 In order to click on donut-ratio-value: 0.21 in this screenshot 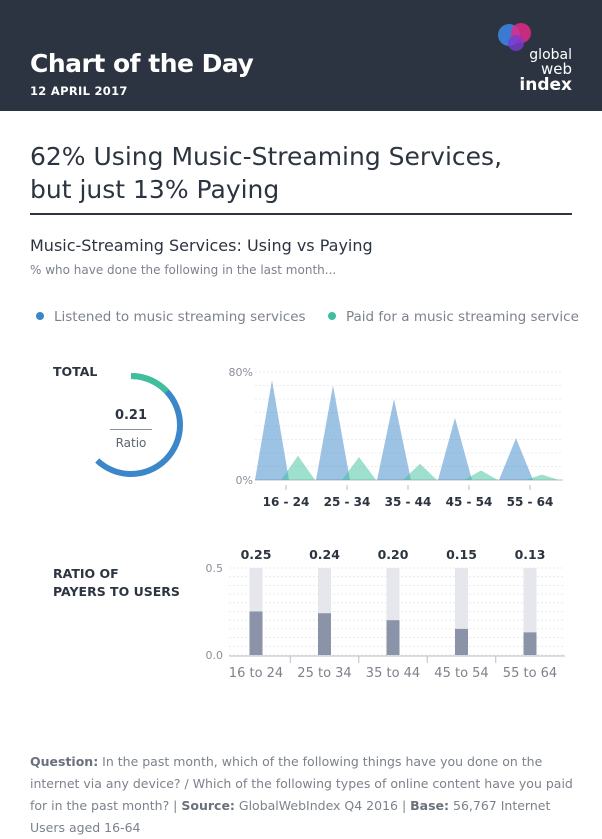, I will do `click(131, 415)`.